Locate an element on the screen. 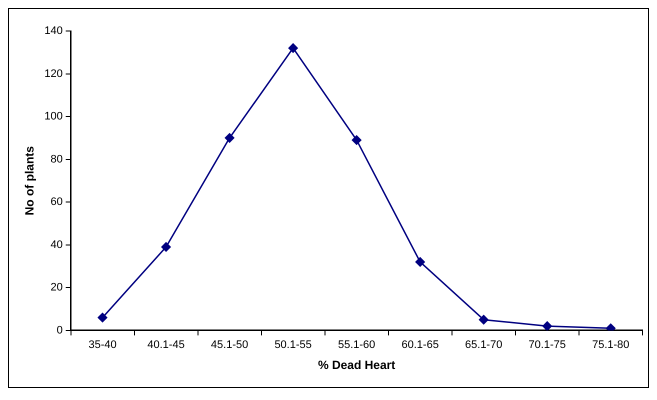 Image resolution: width=657 pixels, height=400 pixels. y-tick-label: 100 is located at coordinates (53, 116).